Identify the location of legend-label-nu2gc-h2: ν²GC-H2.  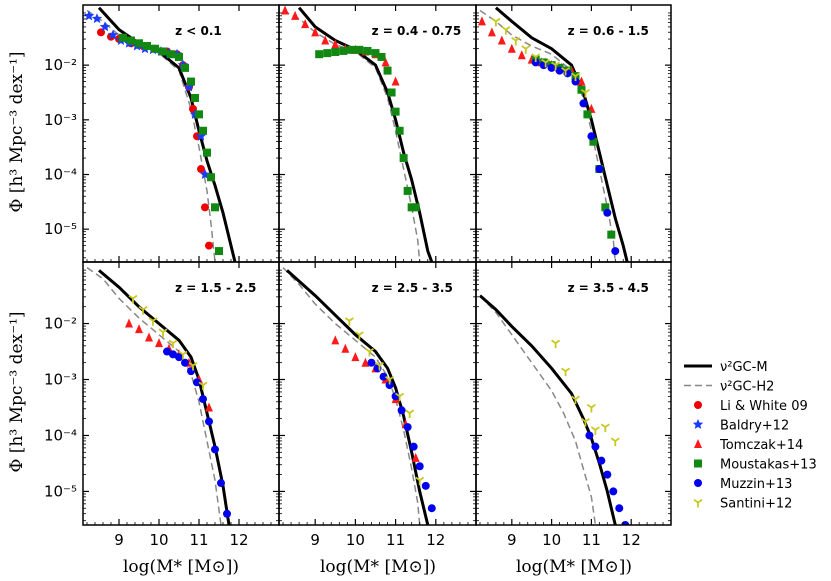
(747, 387).